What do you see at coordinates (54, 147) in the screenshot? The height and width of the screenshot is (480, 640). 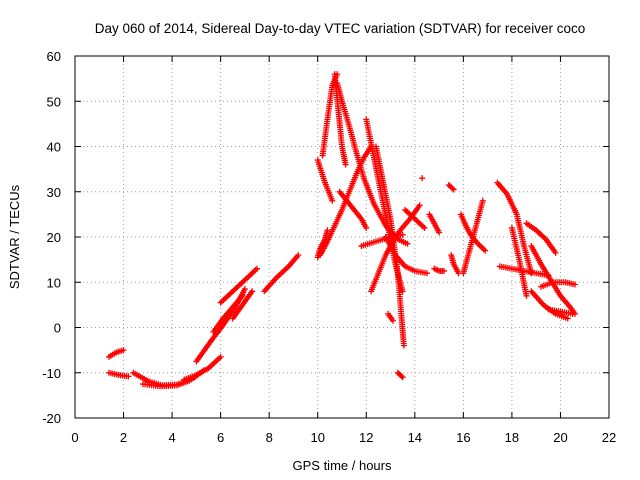 I see `y-tick-label: 40` at bounding box center [54, 147].